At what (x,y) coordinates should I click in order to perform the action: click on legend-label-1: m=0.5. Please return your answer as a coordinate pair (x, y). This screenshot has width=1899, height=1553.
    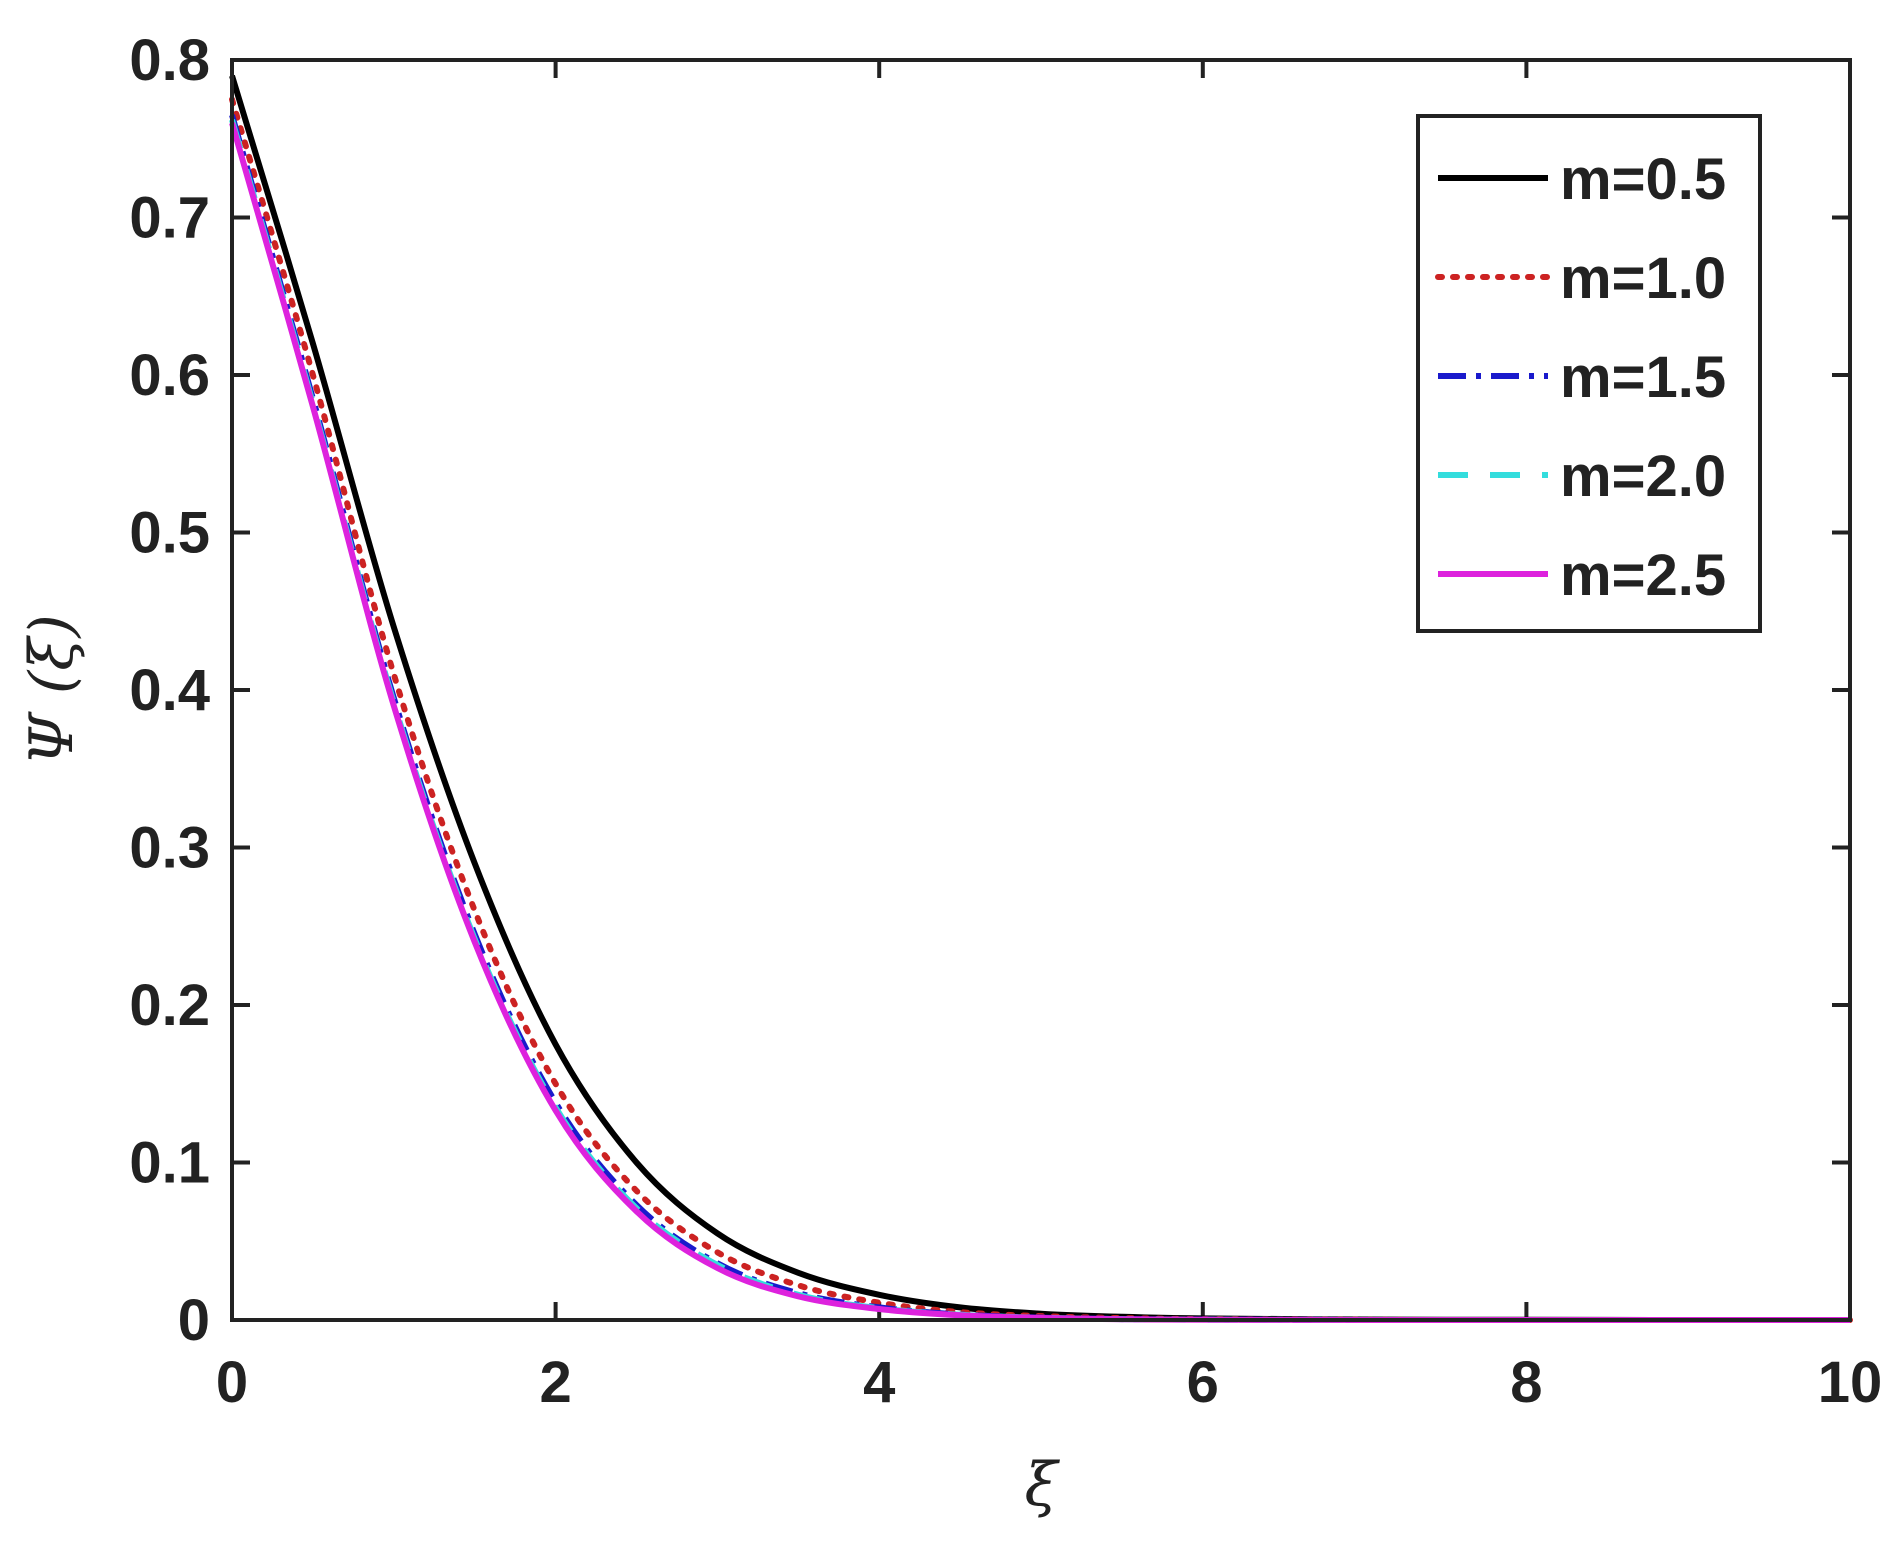
    Looking at the image, I should click on (1643, 179).